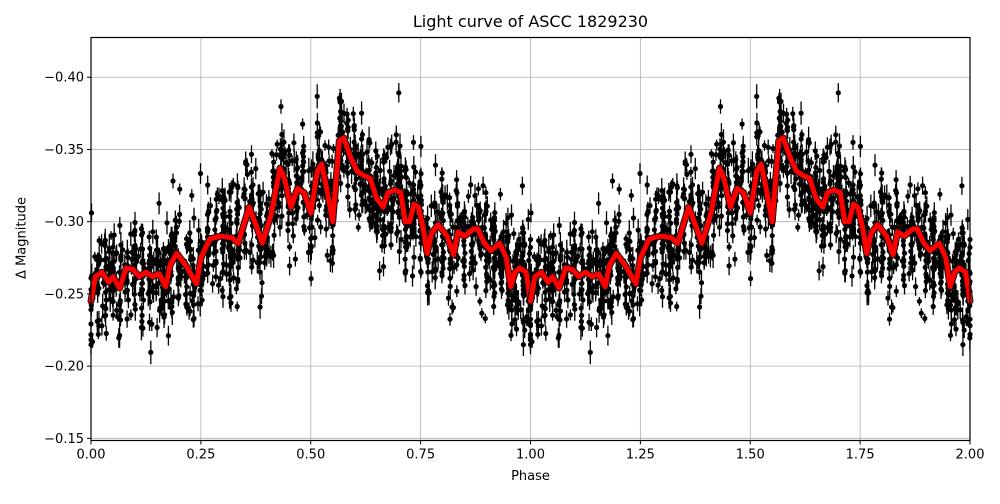 This screenshot has width=1000, height=504. What do you see at coordinates (64, 78) in the screenshot?
I see `svg-text: −0.40` at bounding box center [64, 78].